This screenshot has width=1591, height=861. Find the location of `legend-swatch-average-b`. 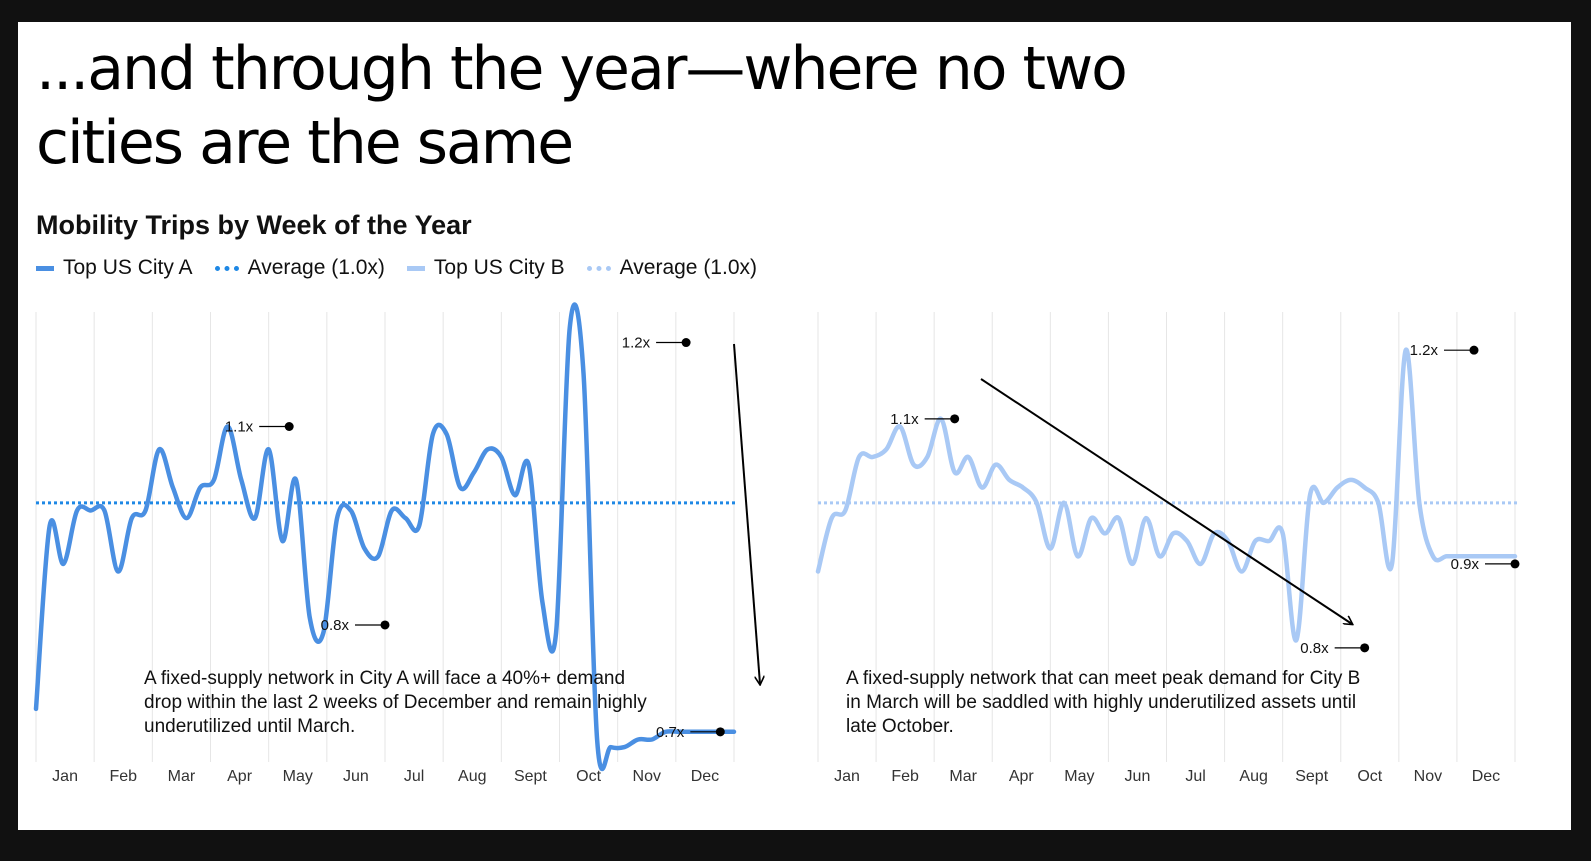

legend-swatch-average-b is located at coordinates (598, 268).